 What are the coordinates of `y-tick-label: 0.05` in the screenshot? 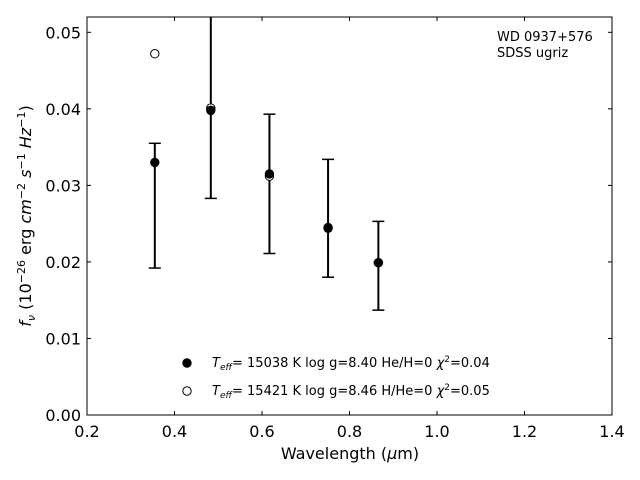 It's located at (63, 32).